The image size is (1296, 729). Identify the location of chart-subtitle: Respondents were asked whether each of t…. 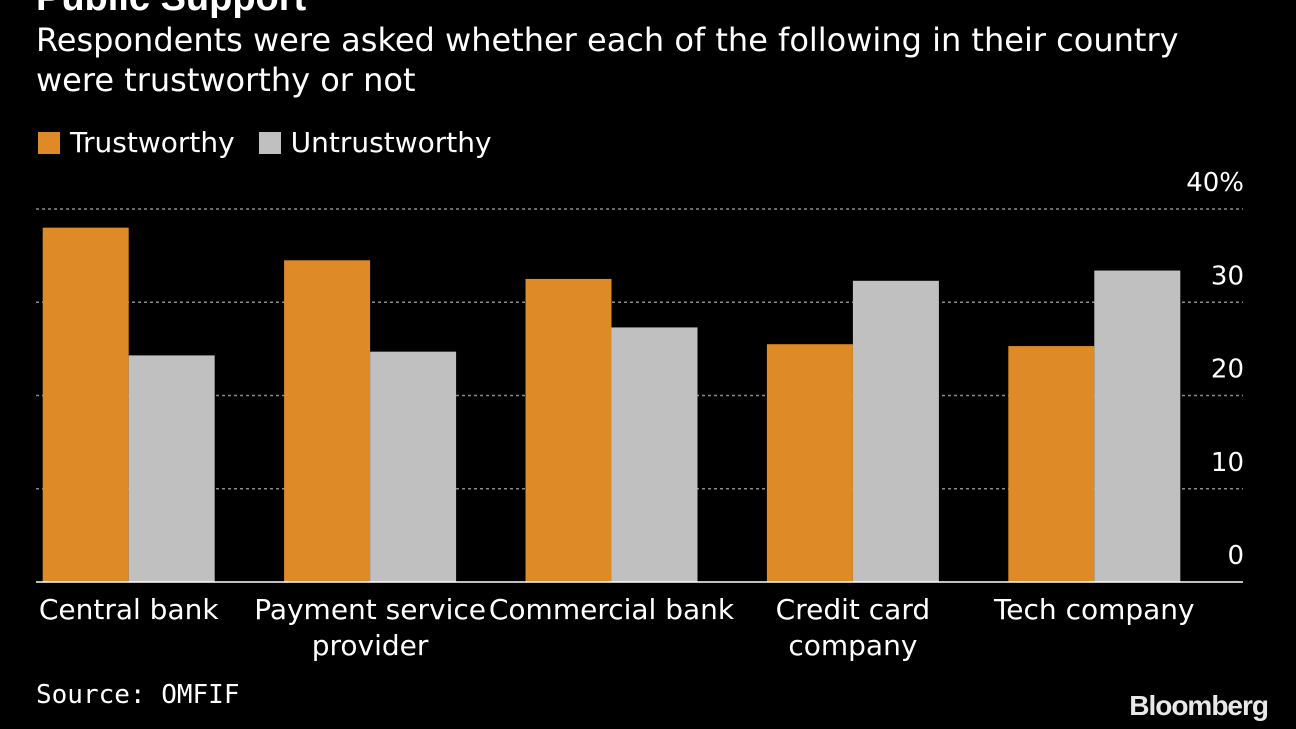
(607, 60).